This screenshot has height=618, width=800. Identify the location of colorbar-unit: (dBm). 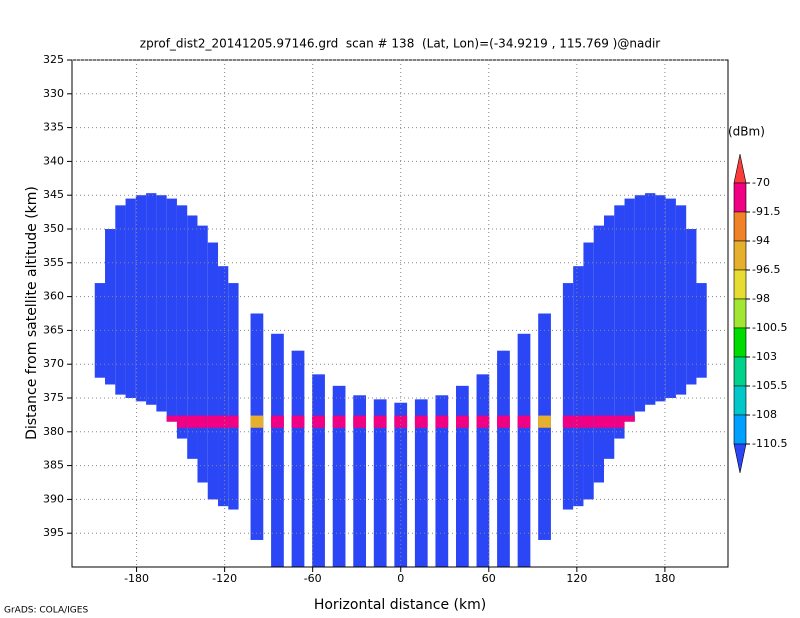
(746, 132).